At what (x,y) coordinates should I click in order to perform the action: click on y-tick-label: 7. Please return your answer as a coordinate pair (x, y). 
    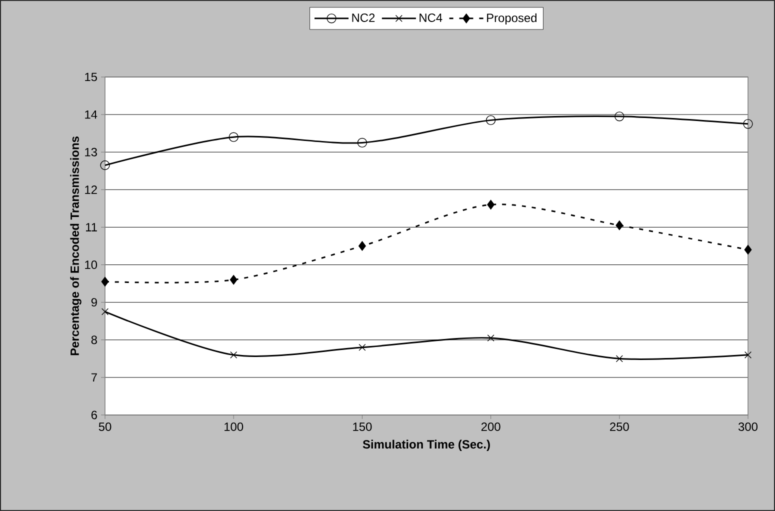
    Looking at the image, I should click on (94, 377).